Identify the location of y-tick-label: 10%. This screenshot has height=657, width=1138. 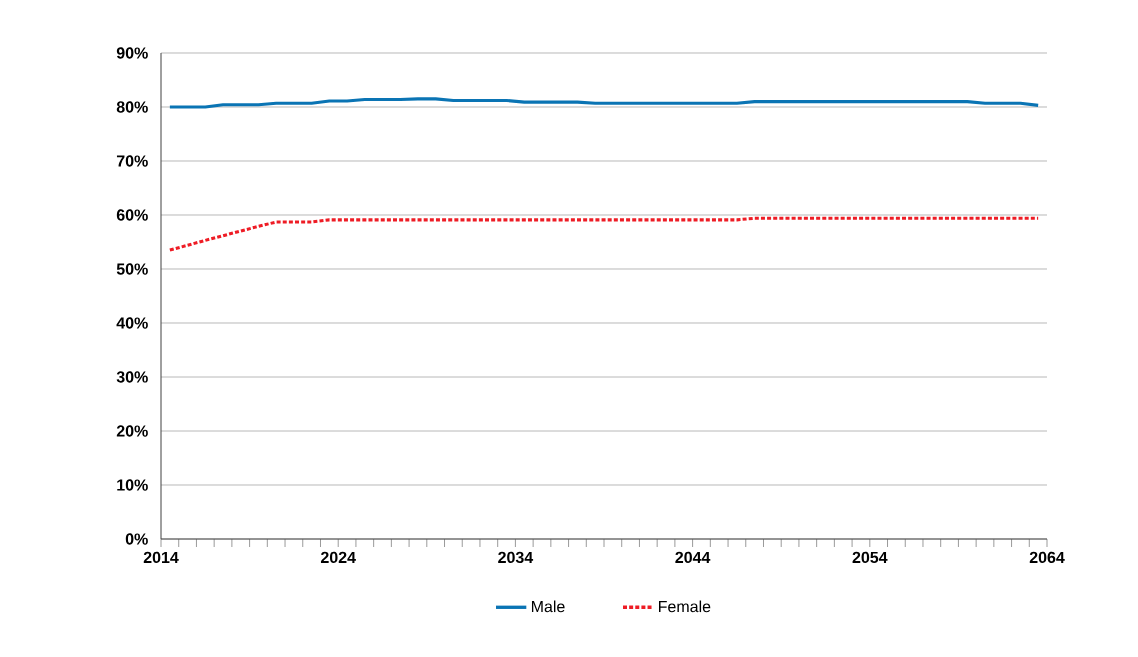
(132, 485).